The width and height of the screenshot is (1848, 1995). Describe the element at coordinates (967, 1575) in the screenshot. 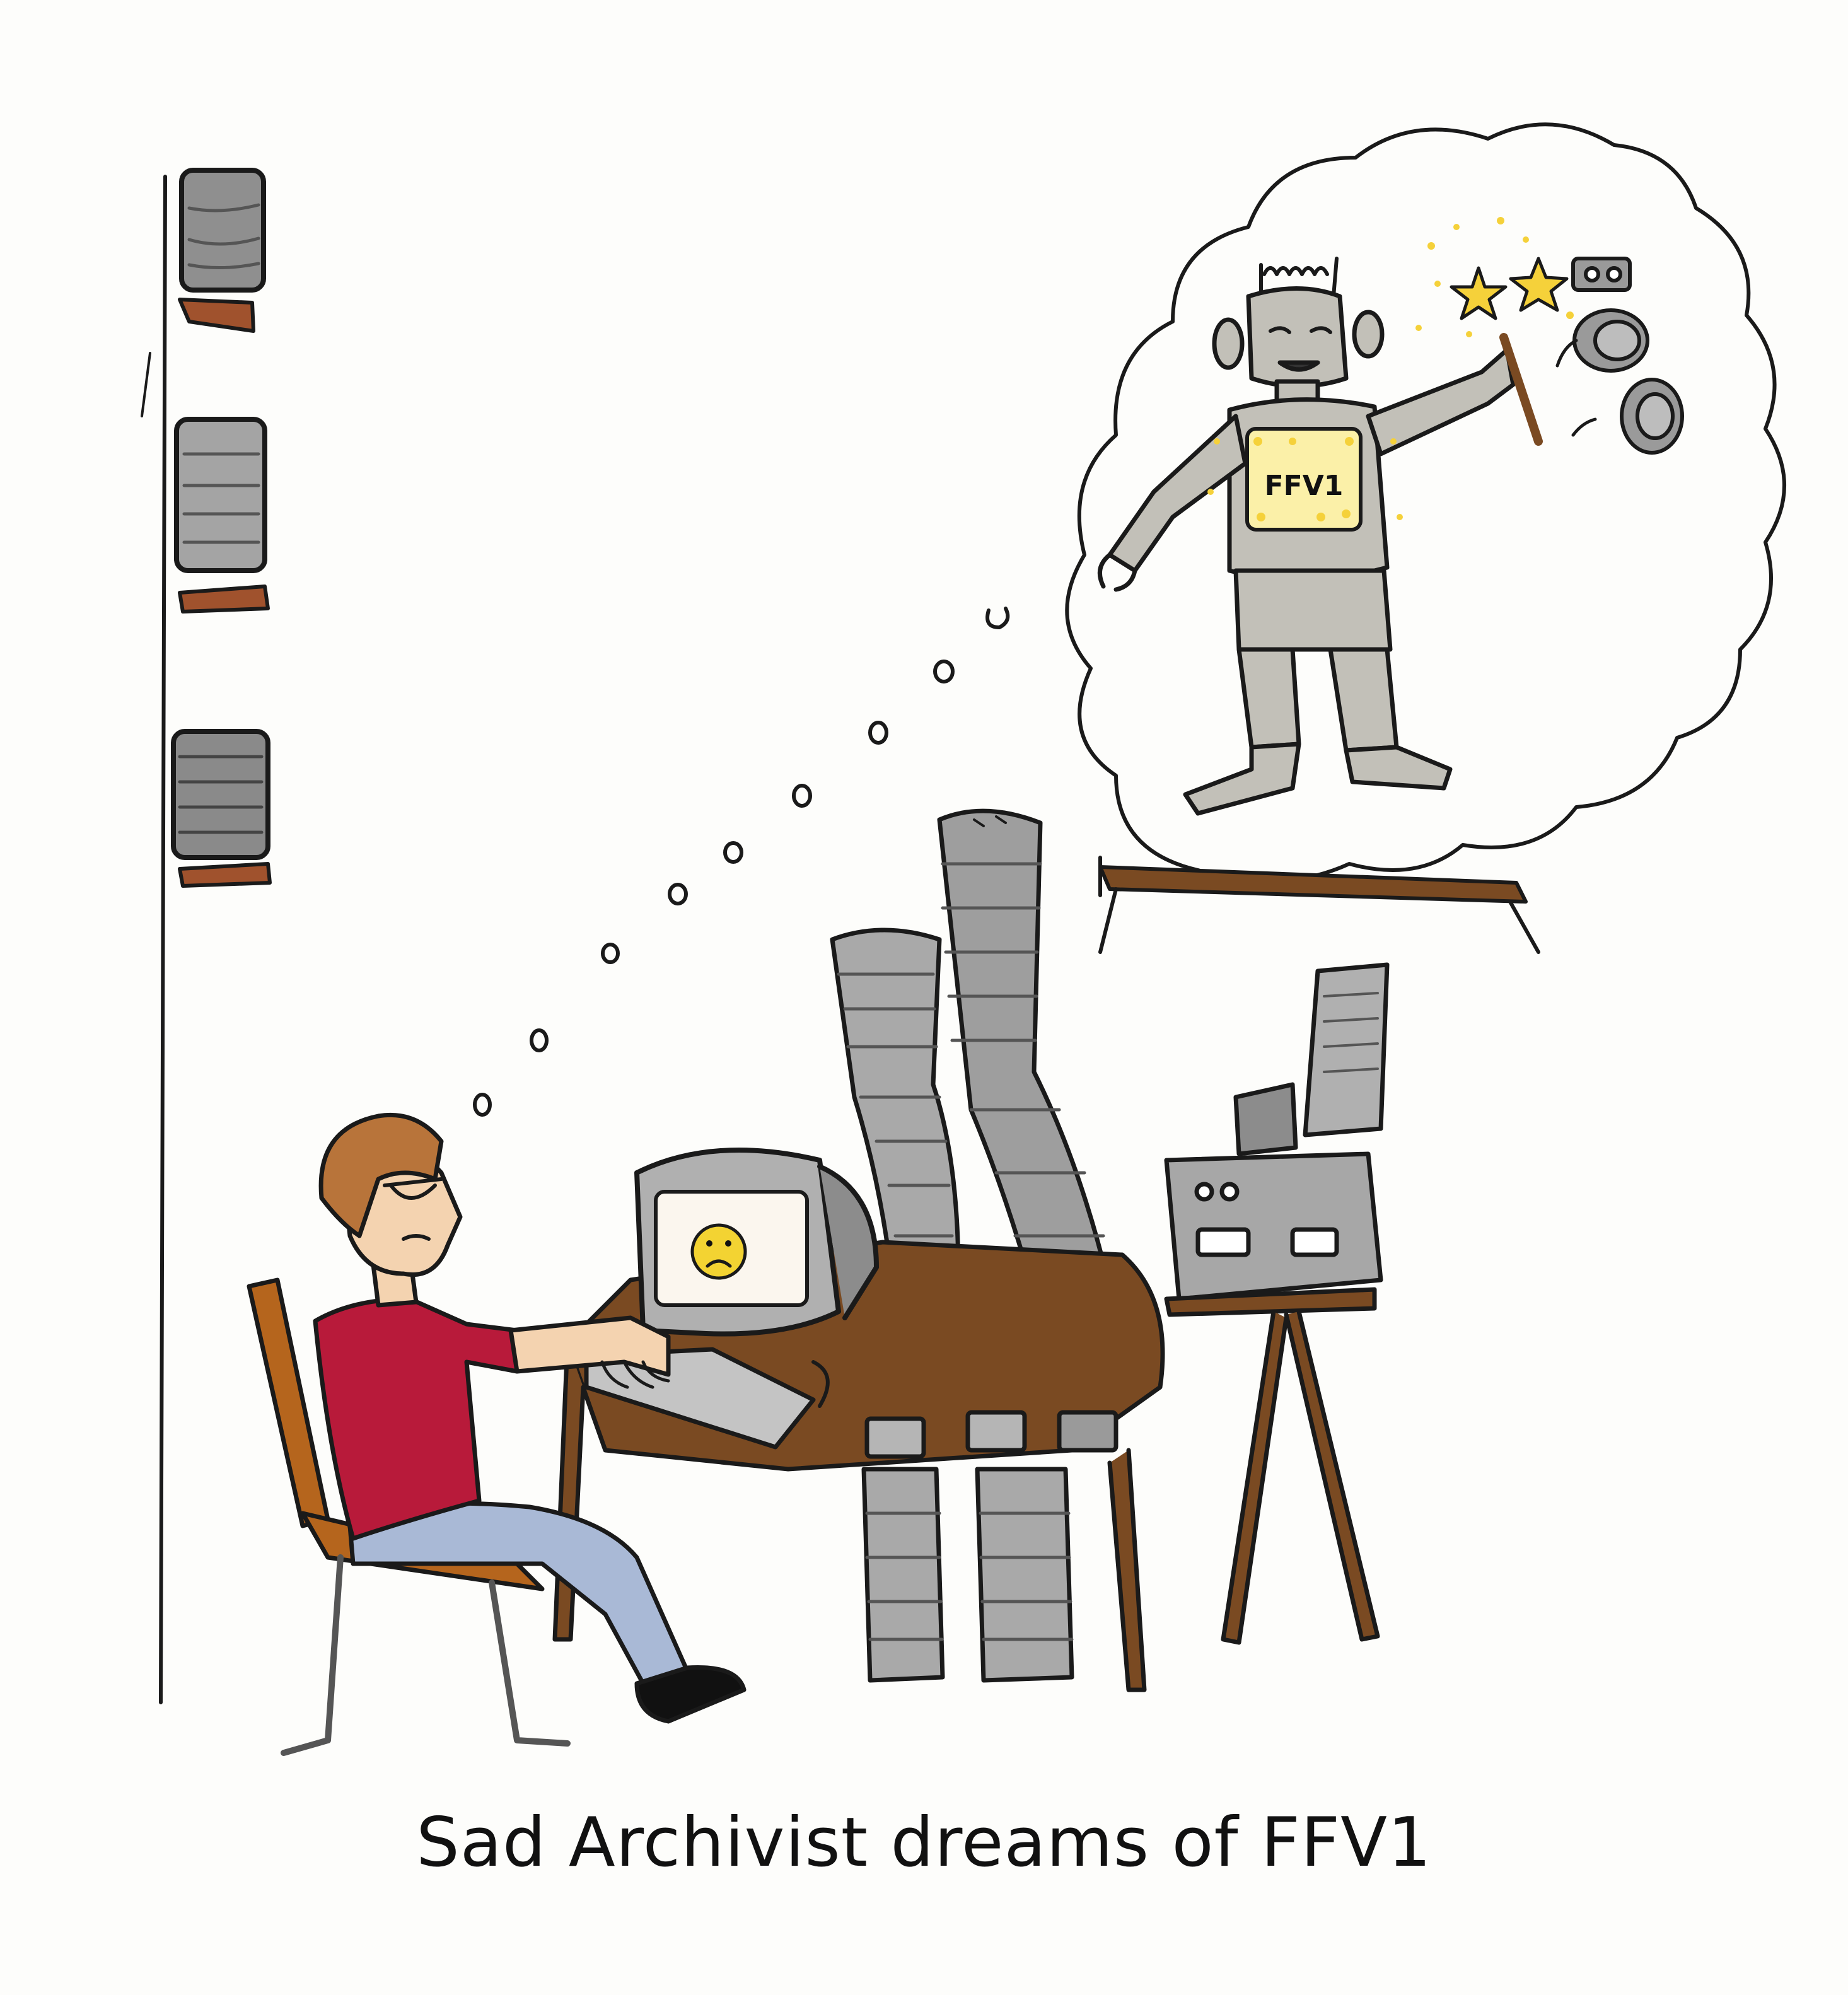

I see `reel-stacks-under-desk` at that location.